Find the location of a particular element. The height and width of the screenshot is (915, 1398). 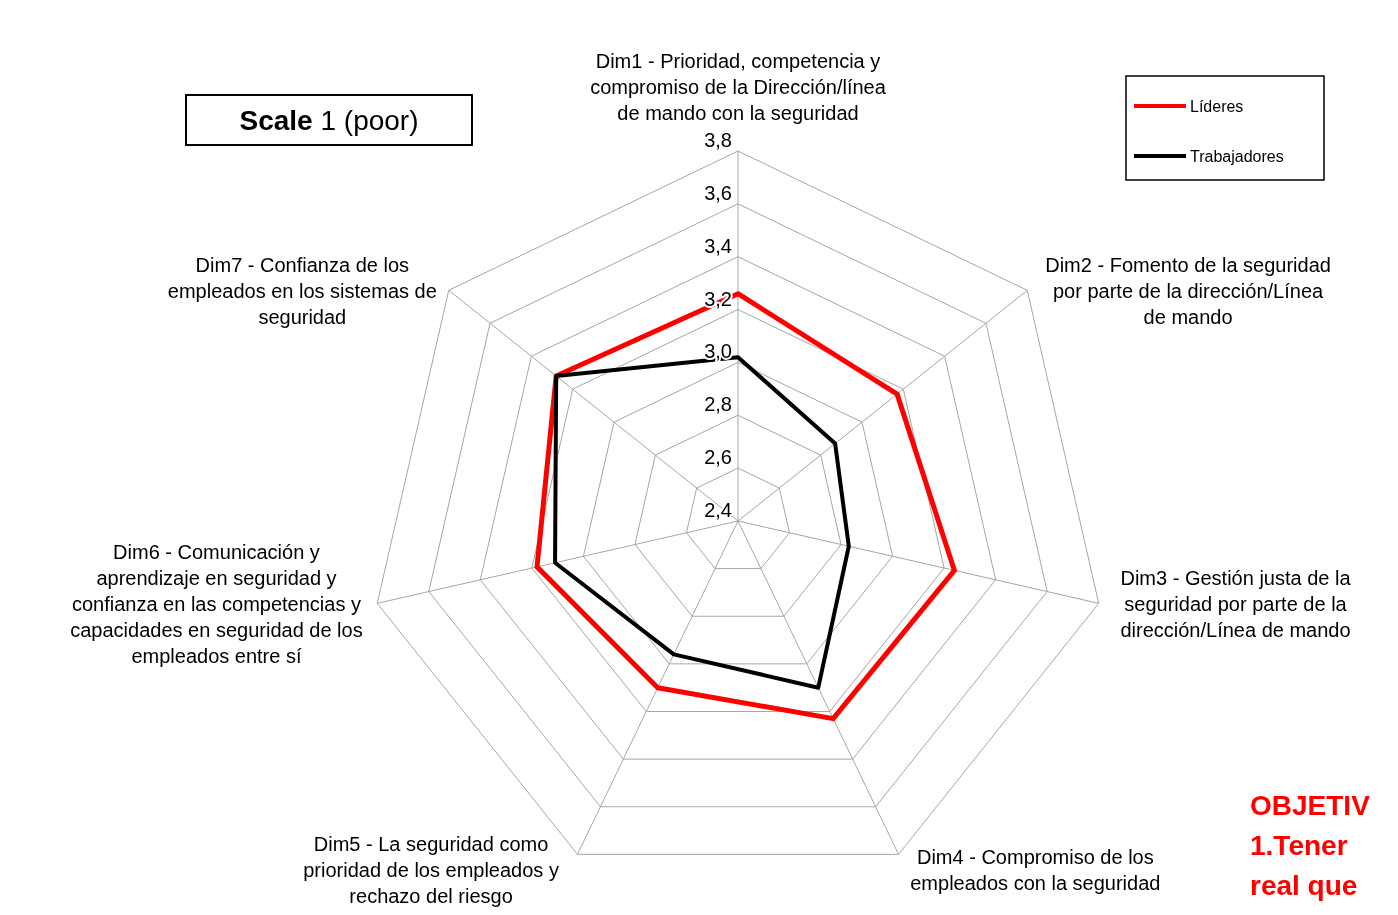

spoke-label: Dim3 - Gestión justa de la seguridad por parte de la dirección/Línea de mando is located at coordinates (1236, 604).